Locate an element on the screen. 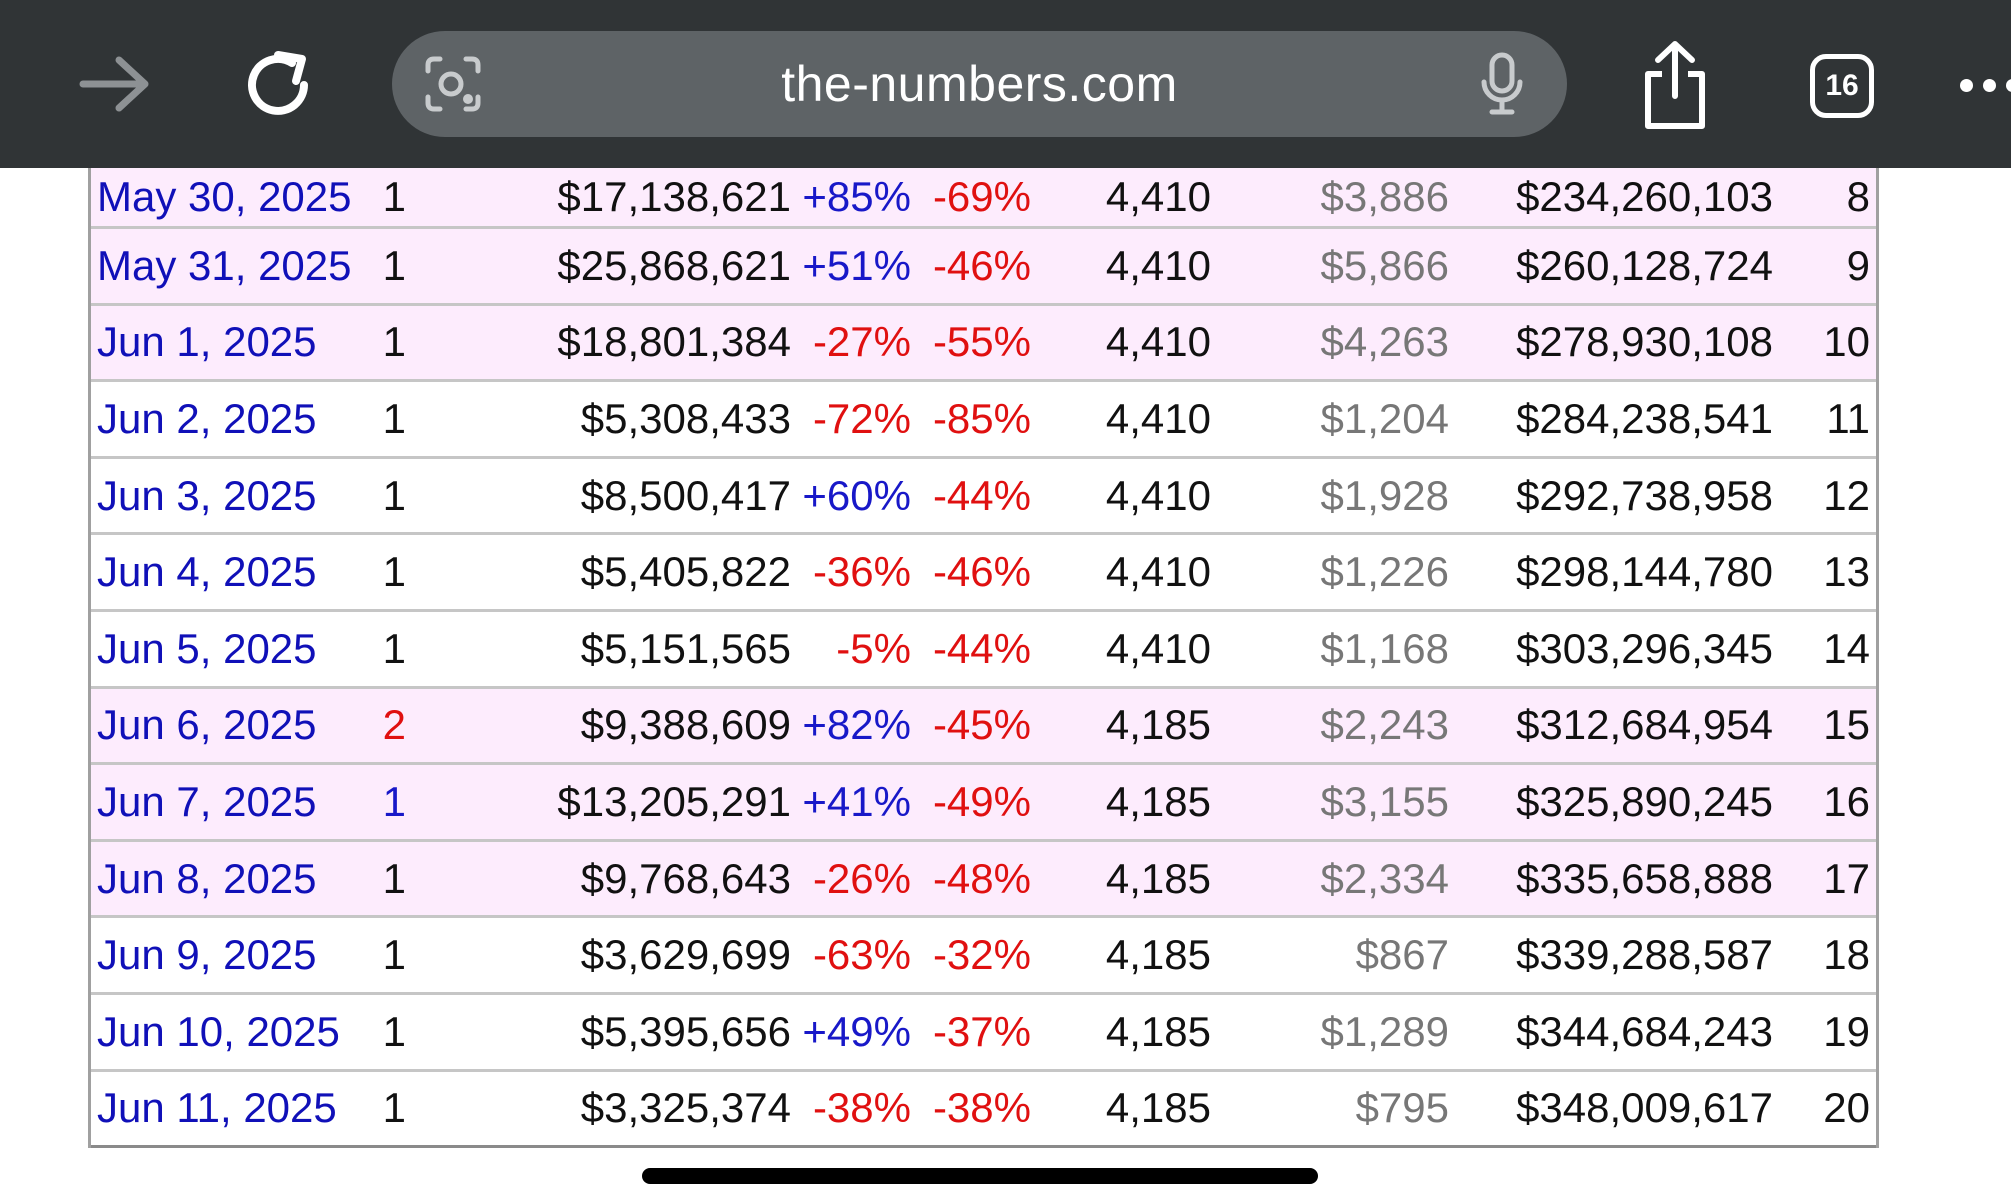  day-number-cell: 9 is located at coordinates (1858, 265).